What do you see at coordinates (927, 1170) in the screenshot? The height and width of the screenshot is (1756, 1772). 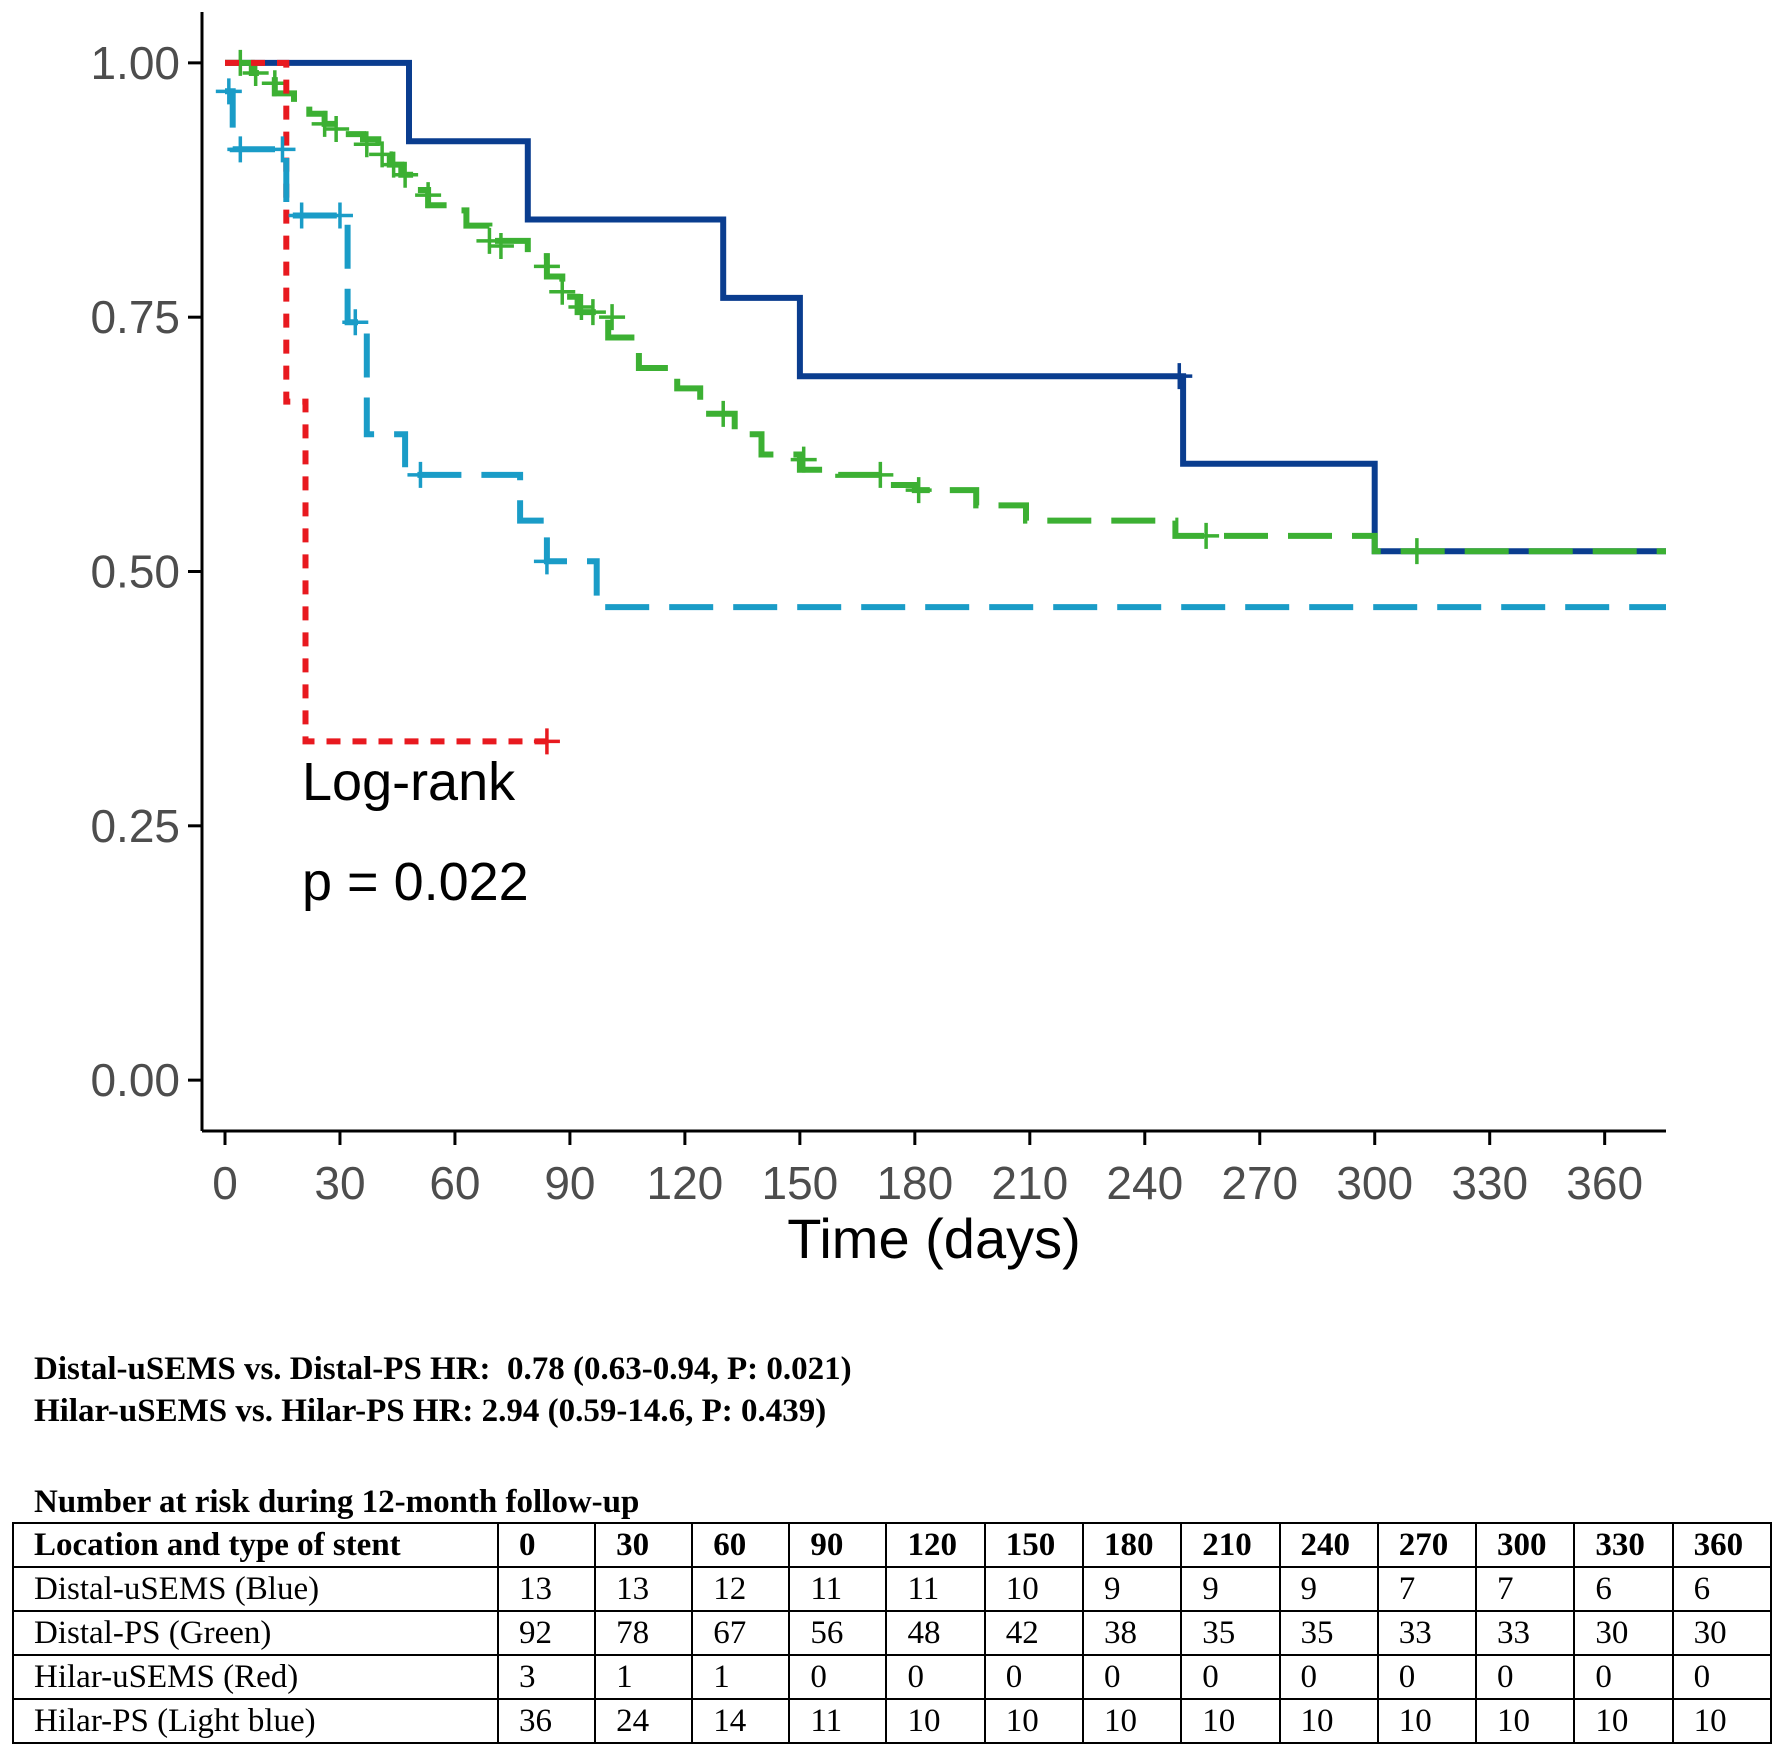 I see `x-ticks: 0 30 60 90 120 150 180 210 240 270 300 330 360` at bounding box center [927, 1170].